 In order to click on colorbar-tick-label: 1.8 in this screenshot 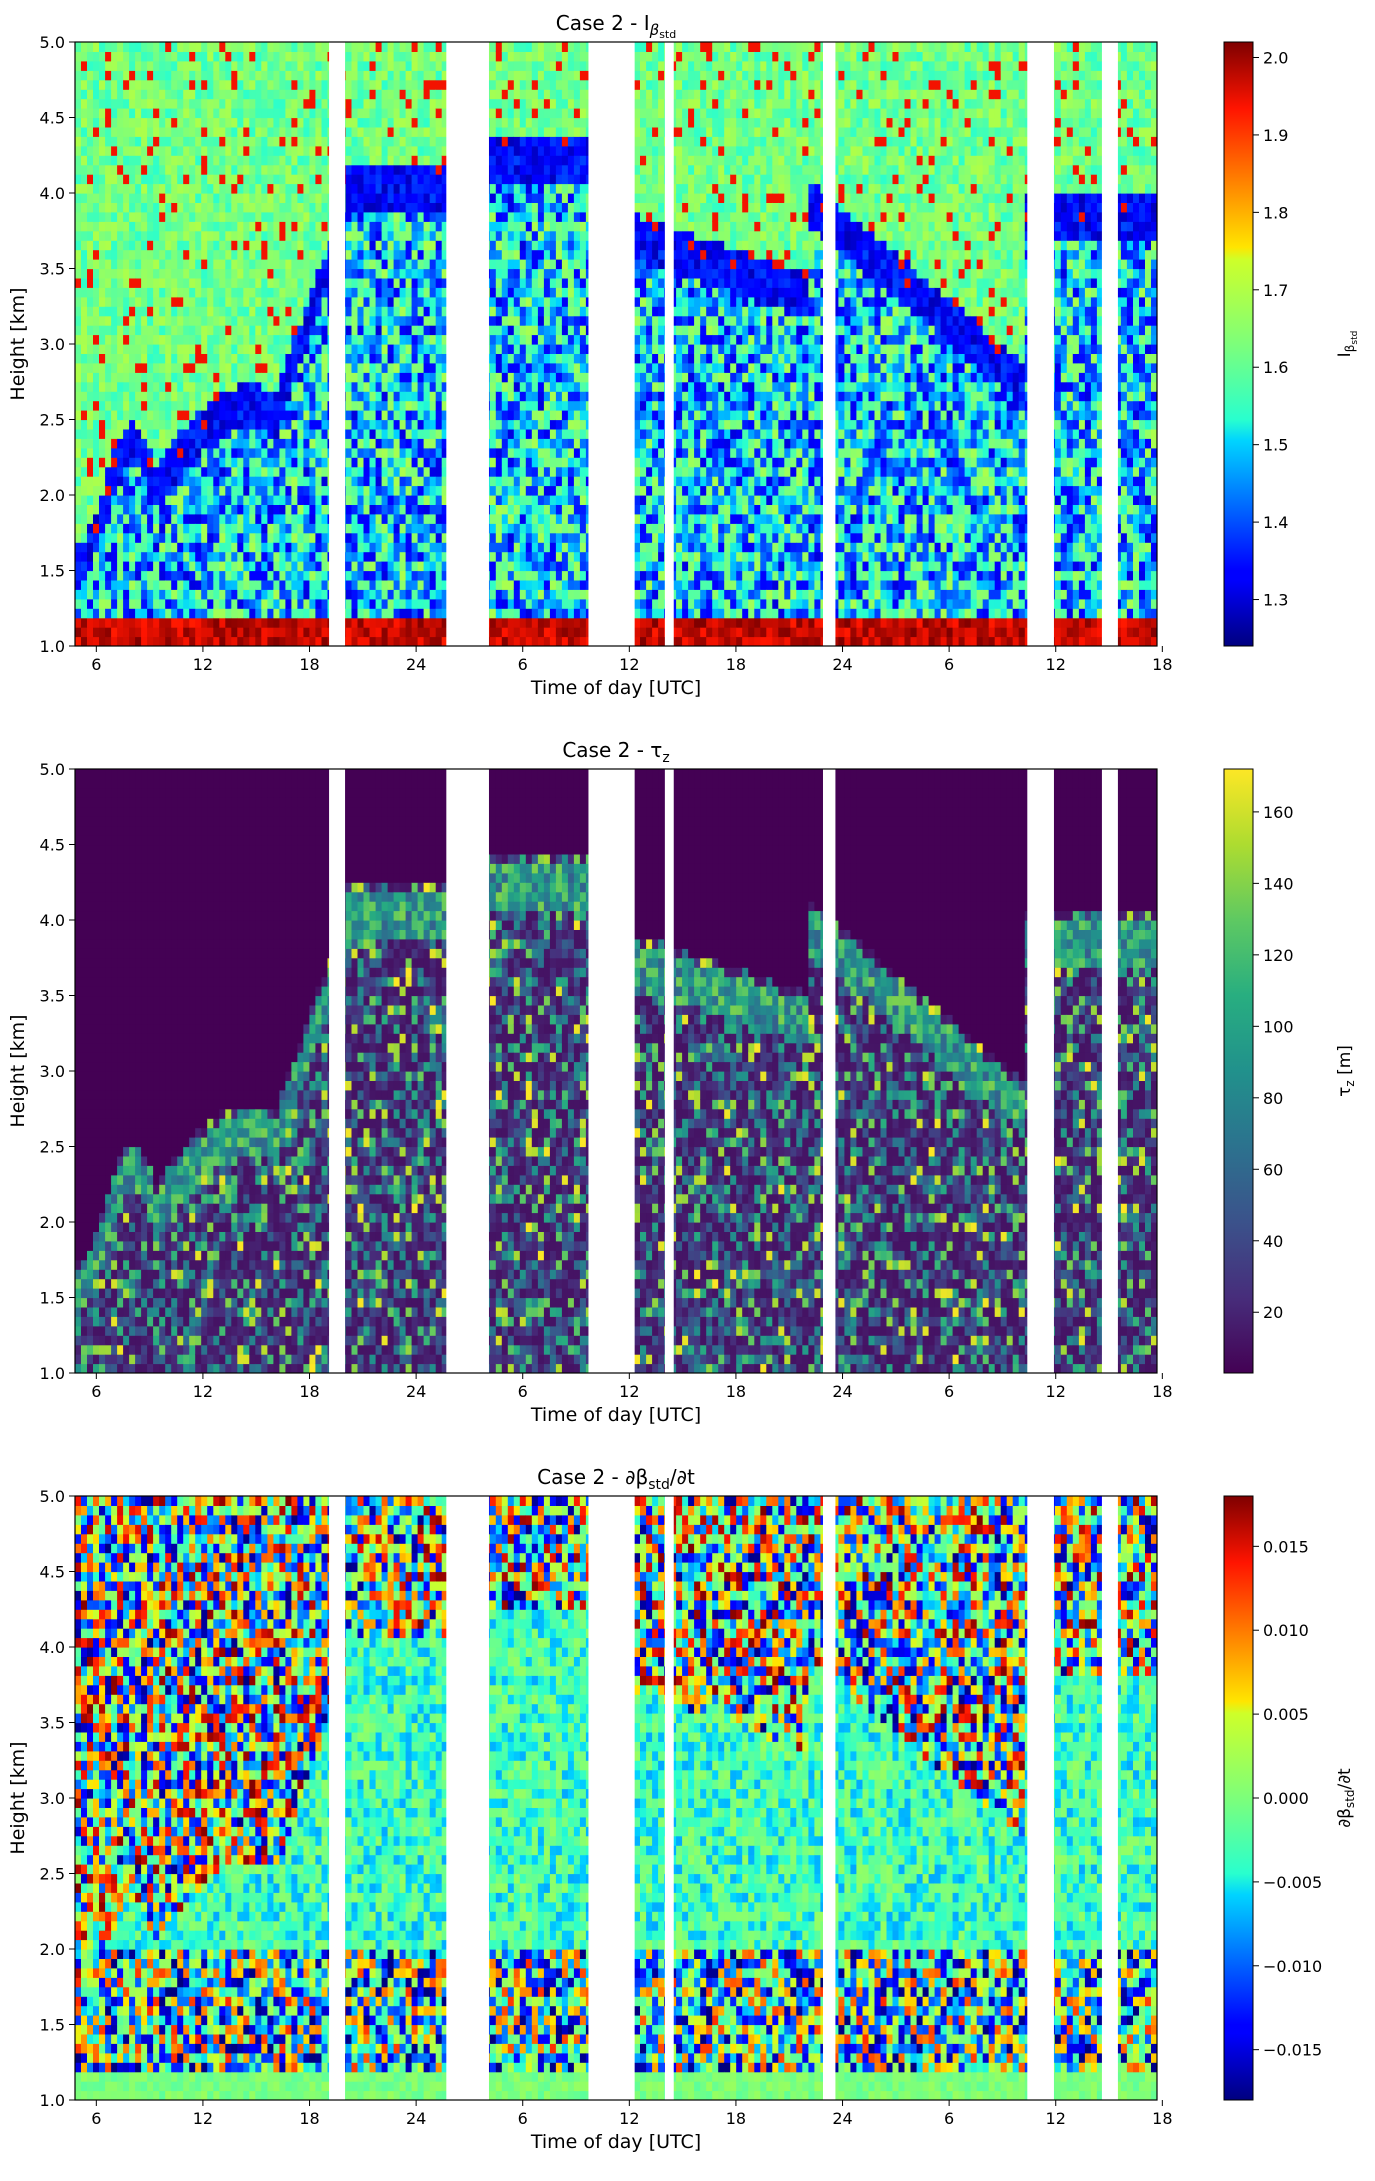, I will do `click(1275, 212)`.